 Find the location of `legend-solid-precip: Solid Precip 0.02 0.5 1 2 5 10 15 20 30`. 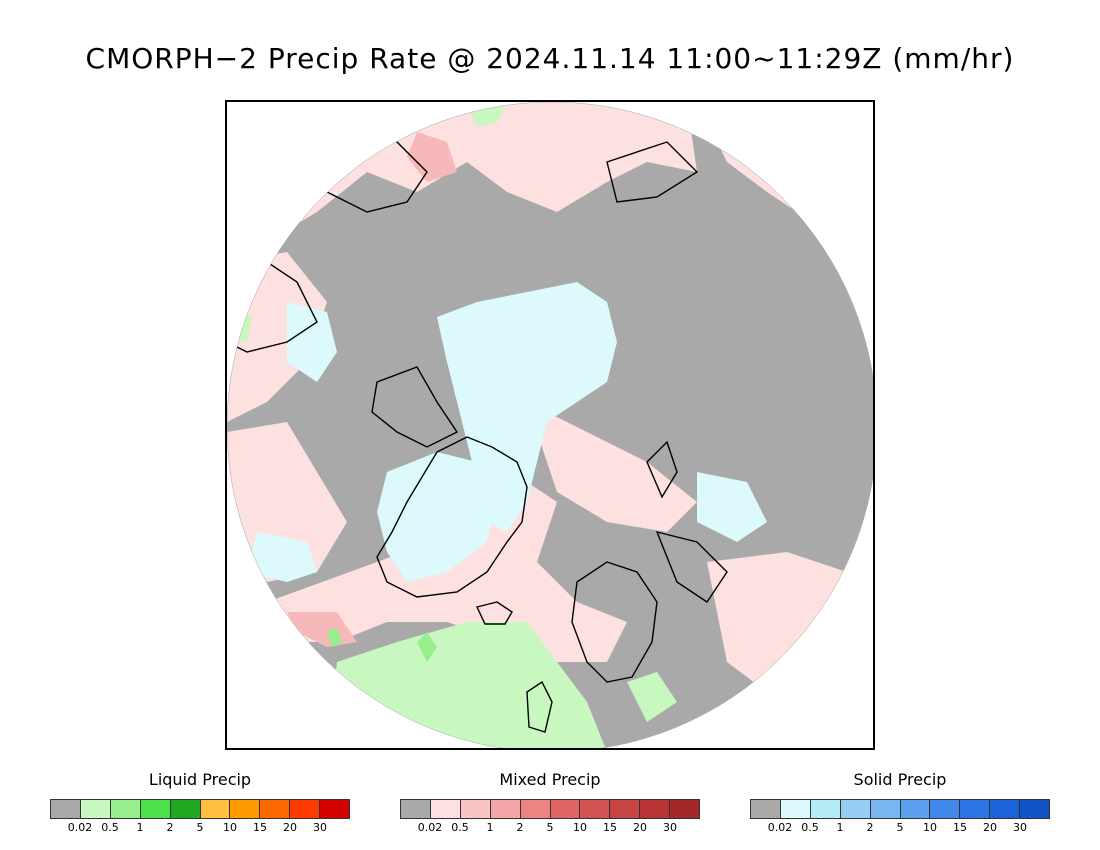

legend-solid-precip: Solid Precip 0.02 0.5 1 2 5 10 15 20 30 is located at coordinates (900, 802).